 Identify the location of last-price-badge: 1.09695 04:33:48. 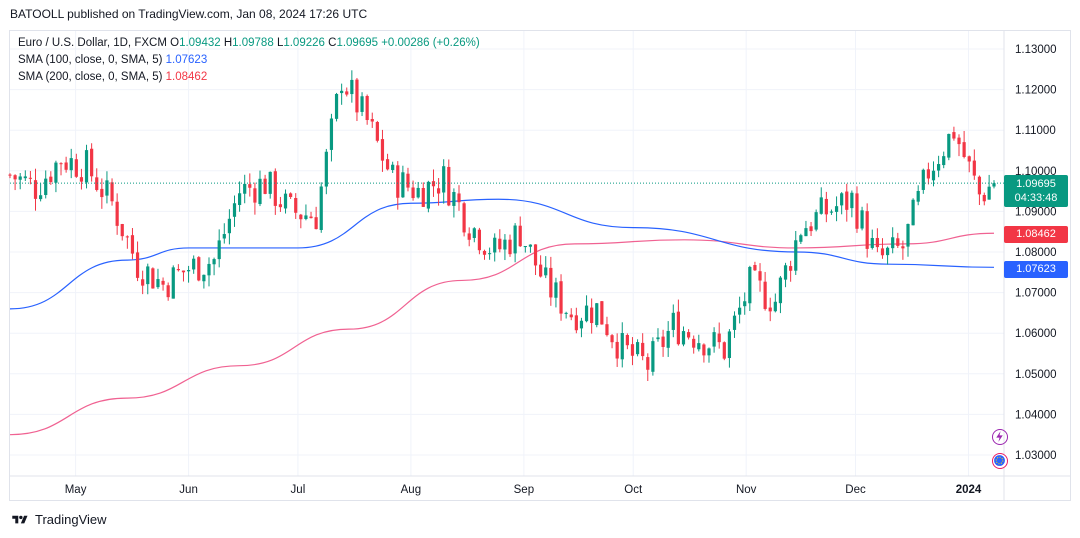
(1036, 191).